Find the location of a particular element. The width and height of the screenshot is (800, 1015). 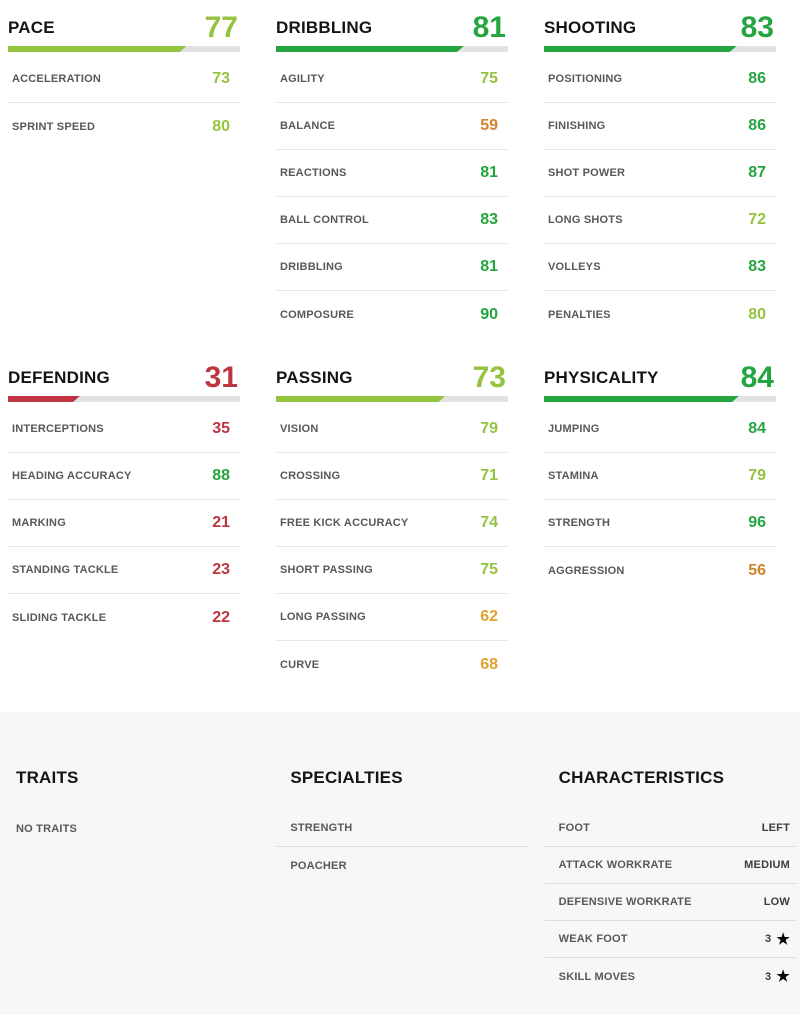

section-title: DEFENDING is located at coordinates (59, 377).